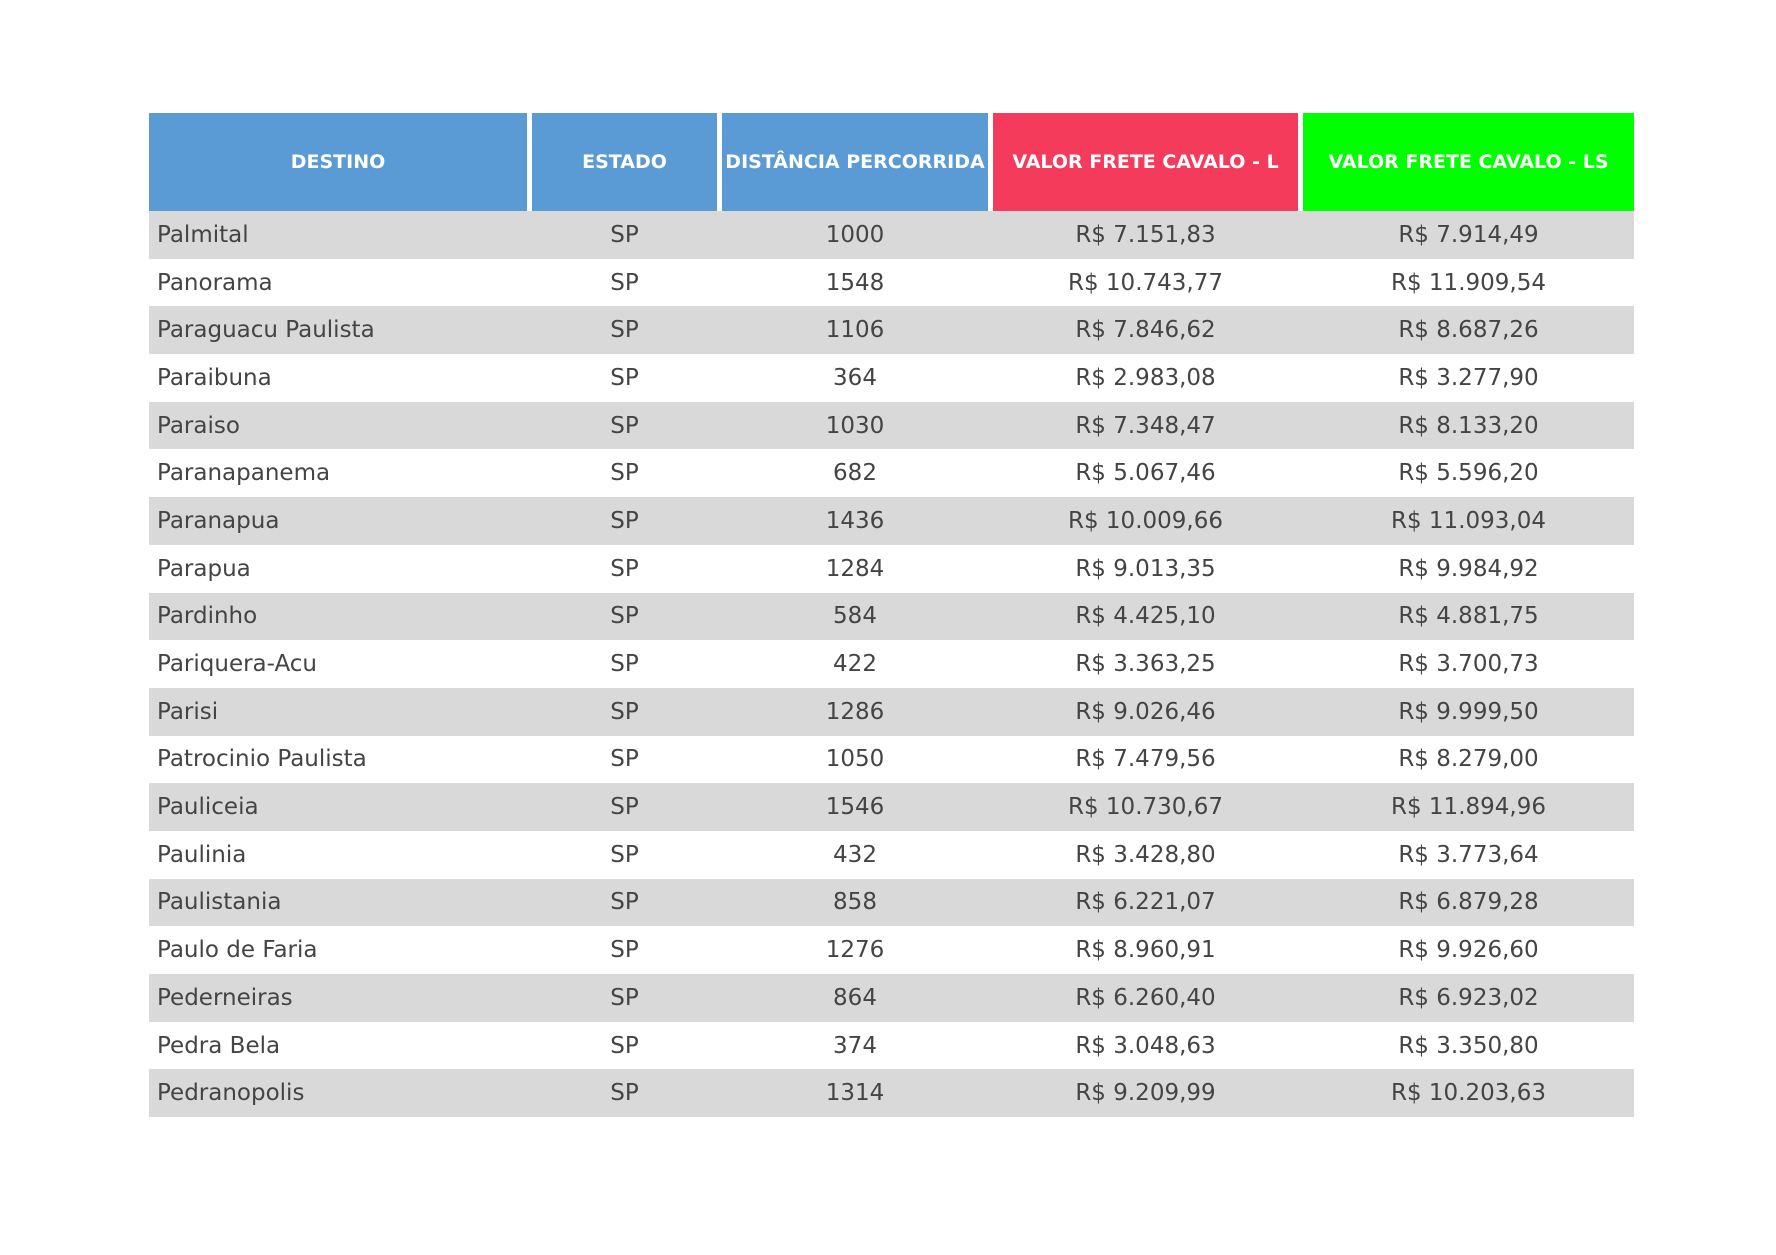  Describe the element at coordinates (1468, 234) in the screenshot. I see `valor-ls-cell: R$ 7.914,49` at that location.